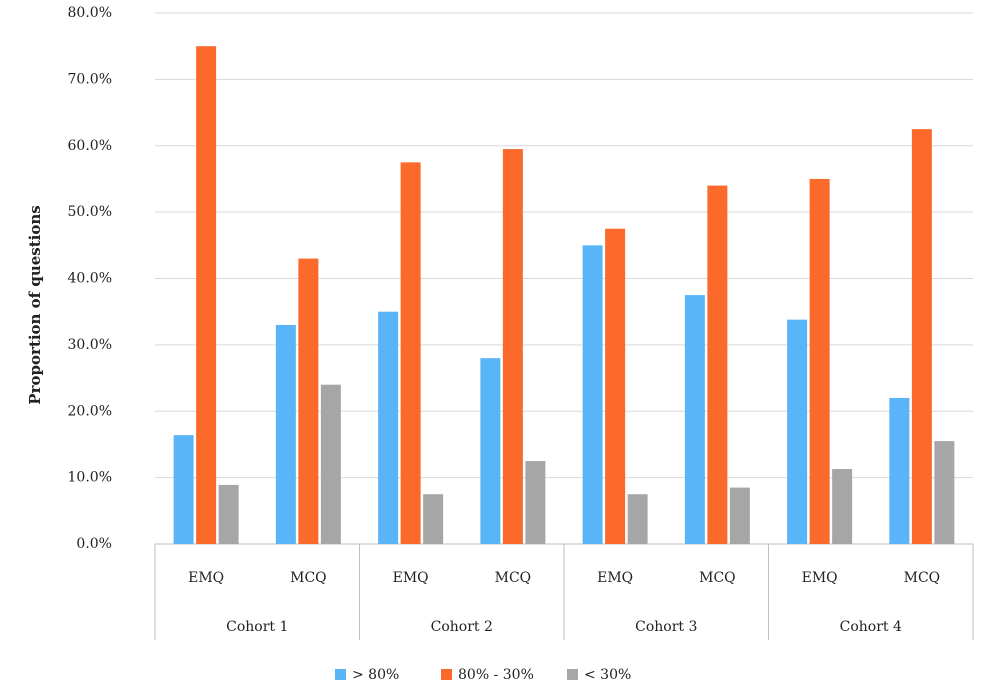 The height and width of the screenshot is (694, 1000). What do you see at coordinates (375, 675) in the screenshot?
I see `legend-label: > 80%` at bounding box center [375, 675].